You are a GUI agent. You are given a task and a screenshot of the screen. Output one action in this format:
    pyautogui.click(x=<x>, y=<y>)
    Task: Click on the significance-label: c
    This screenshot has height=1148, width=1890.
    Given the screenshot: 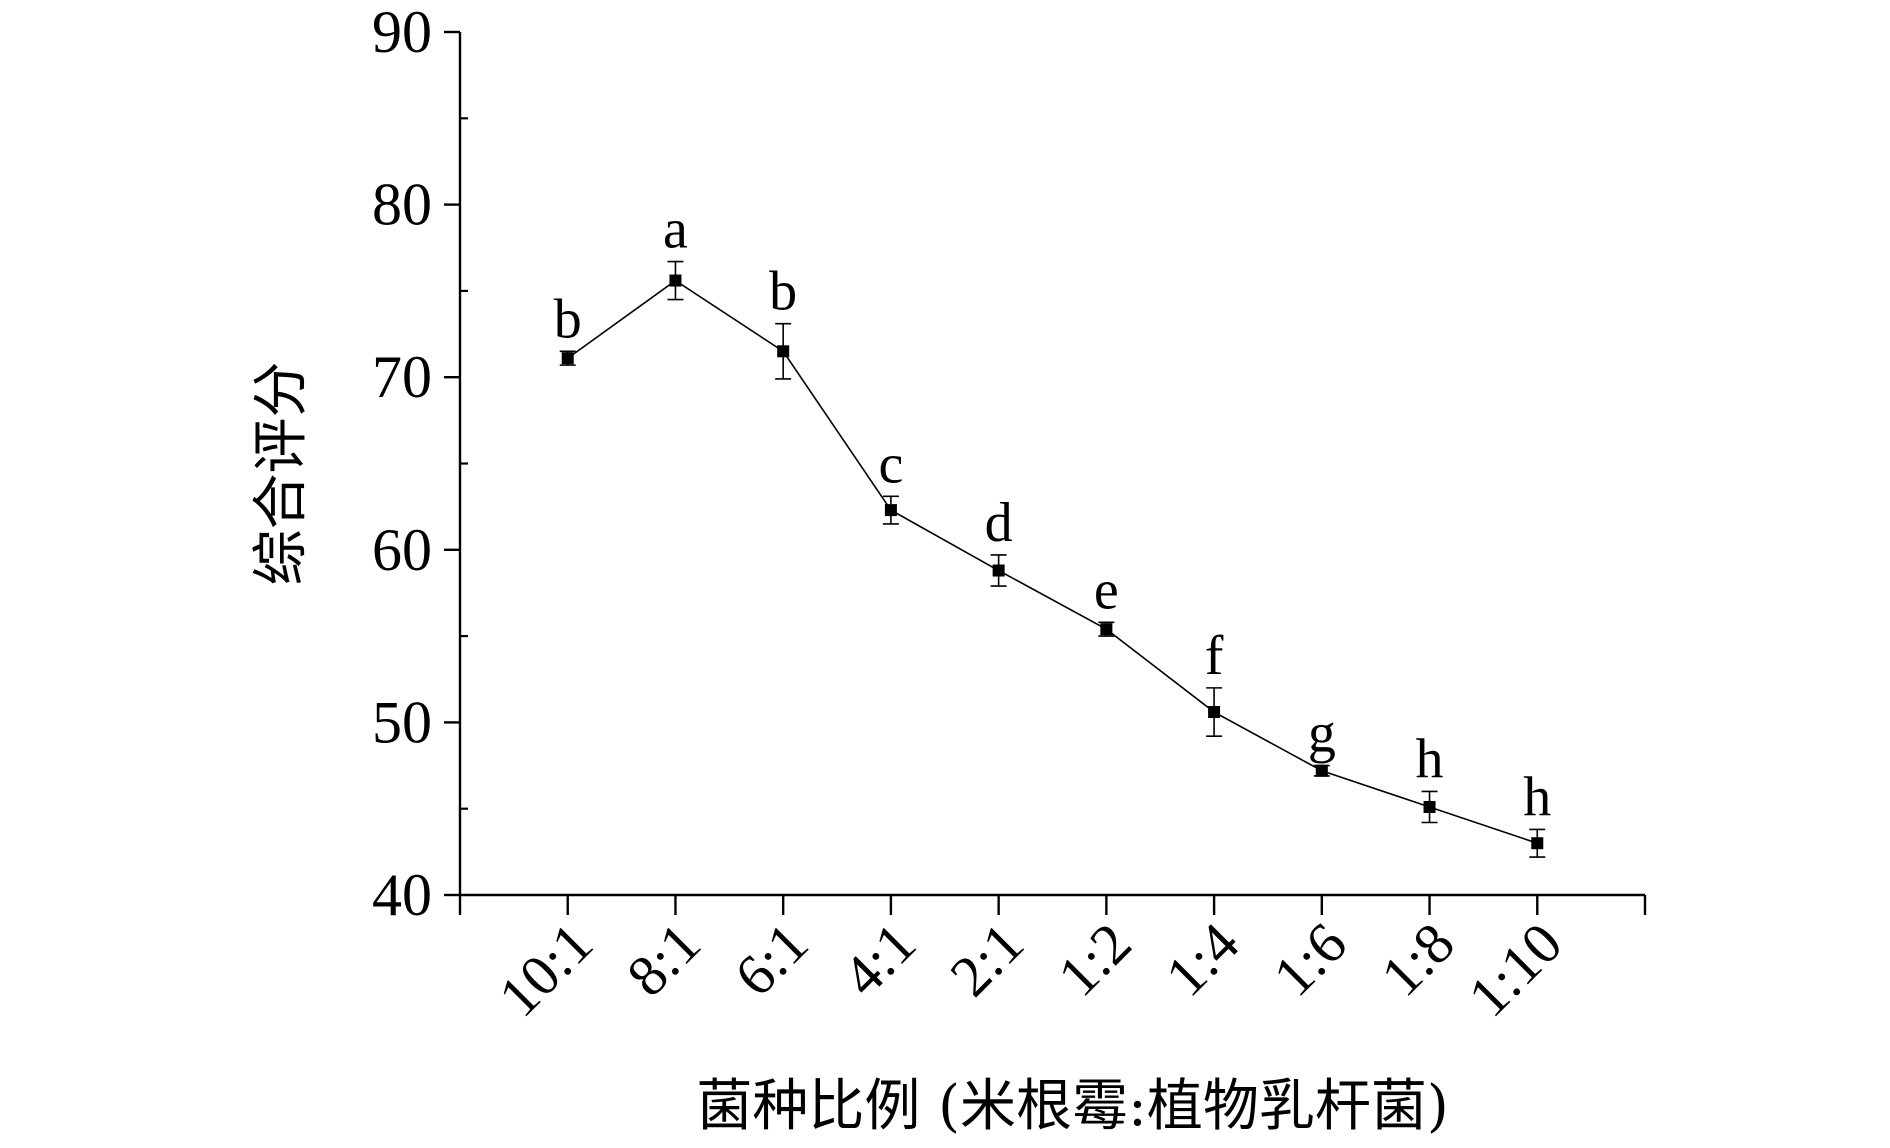 What is the action you would take?
    pyautogui.click(x=890, y=464)
    